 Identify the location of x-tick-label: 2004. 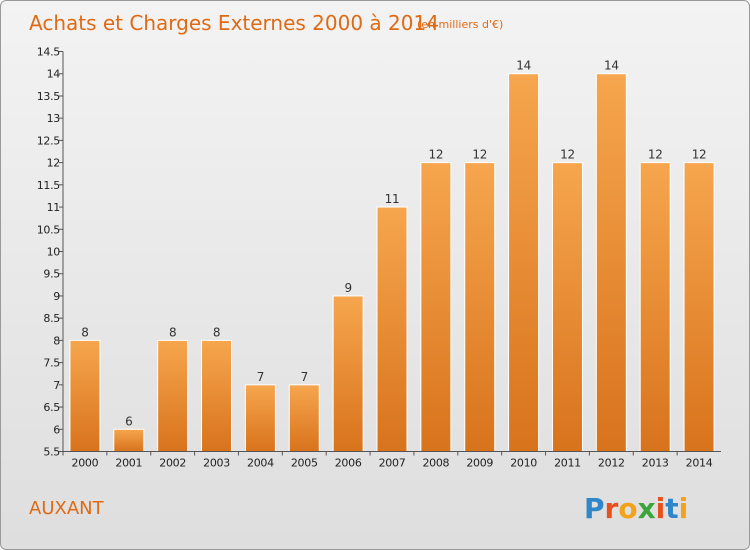
(260, 463).